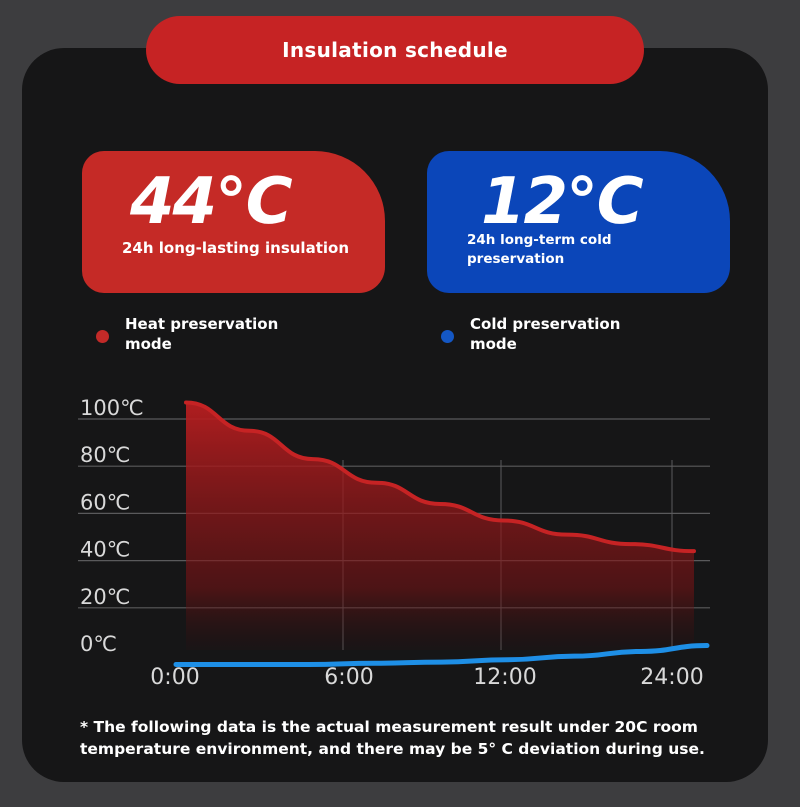  What do you see at coordinates (348, 677) in the screenshot?
I see `x-tick-label: 6:00` at bounding box center [348, 677].